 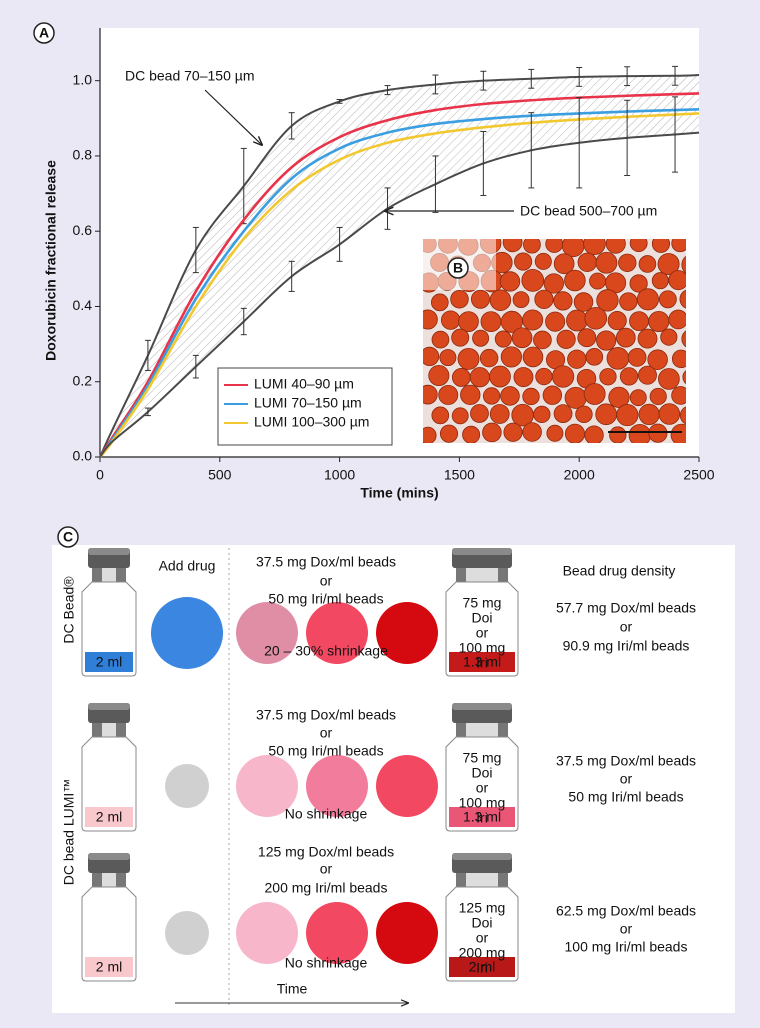 What do you see at coordinates (626, 911) in the screenshot?
I see `density-text: 62.5 mg Dox/ml beads` at bounding box center [626, 911].